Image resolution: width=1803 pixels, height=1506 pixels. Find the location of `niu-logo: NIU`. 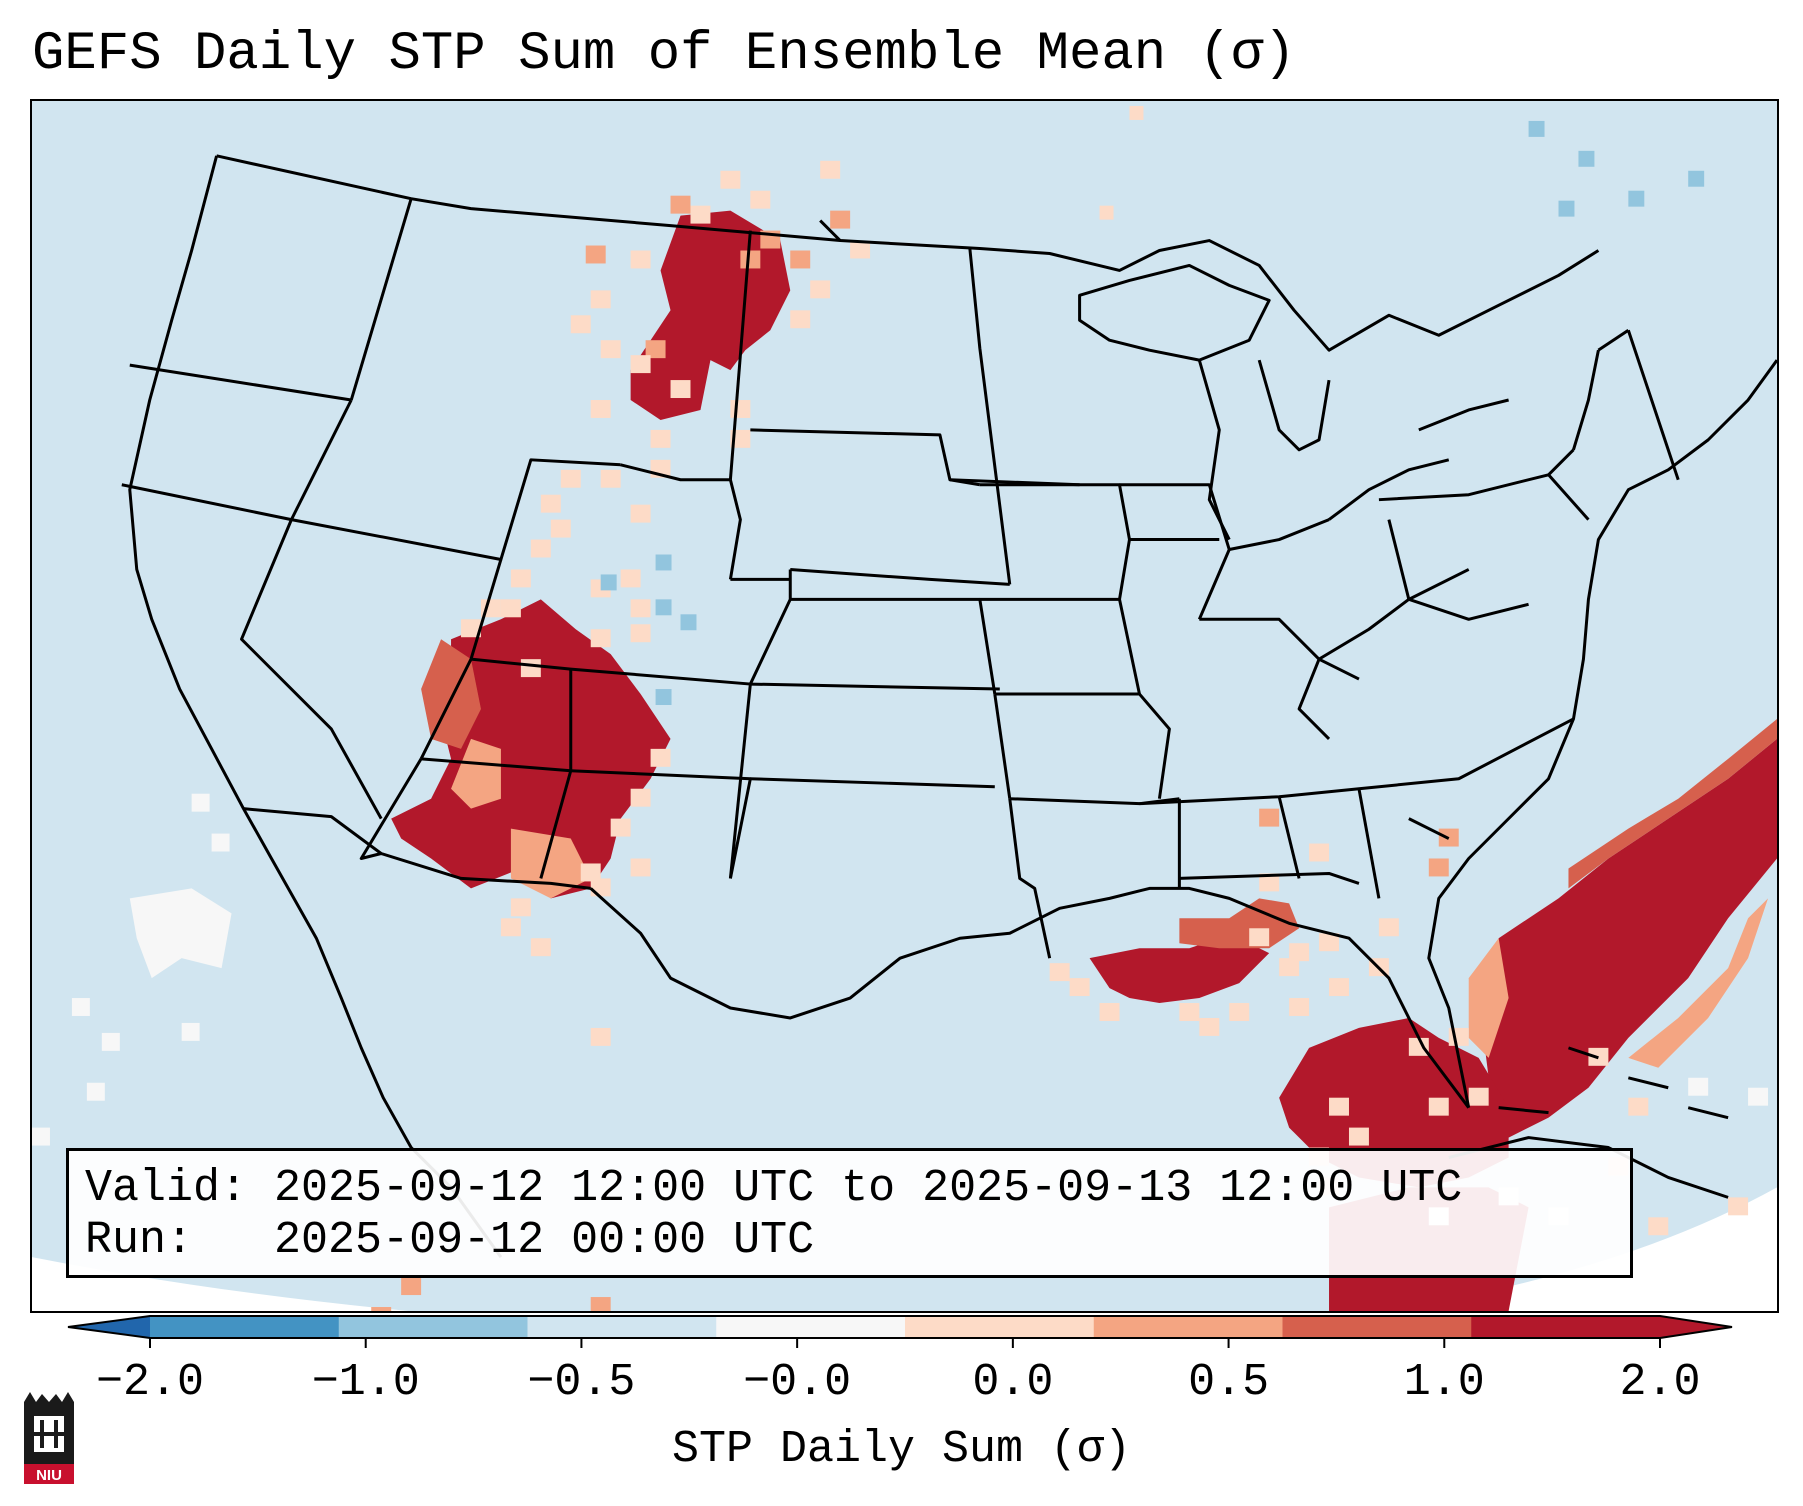

niu-logo: NIU is located at coordinates (49, 1438).